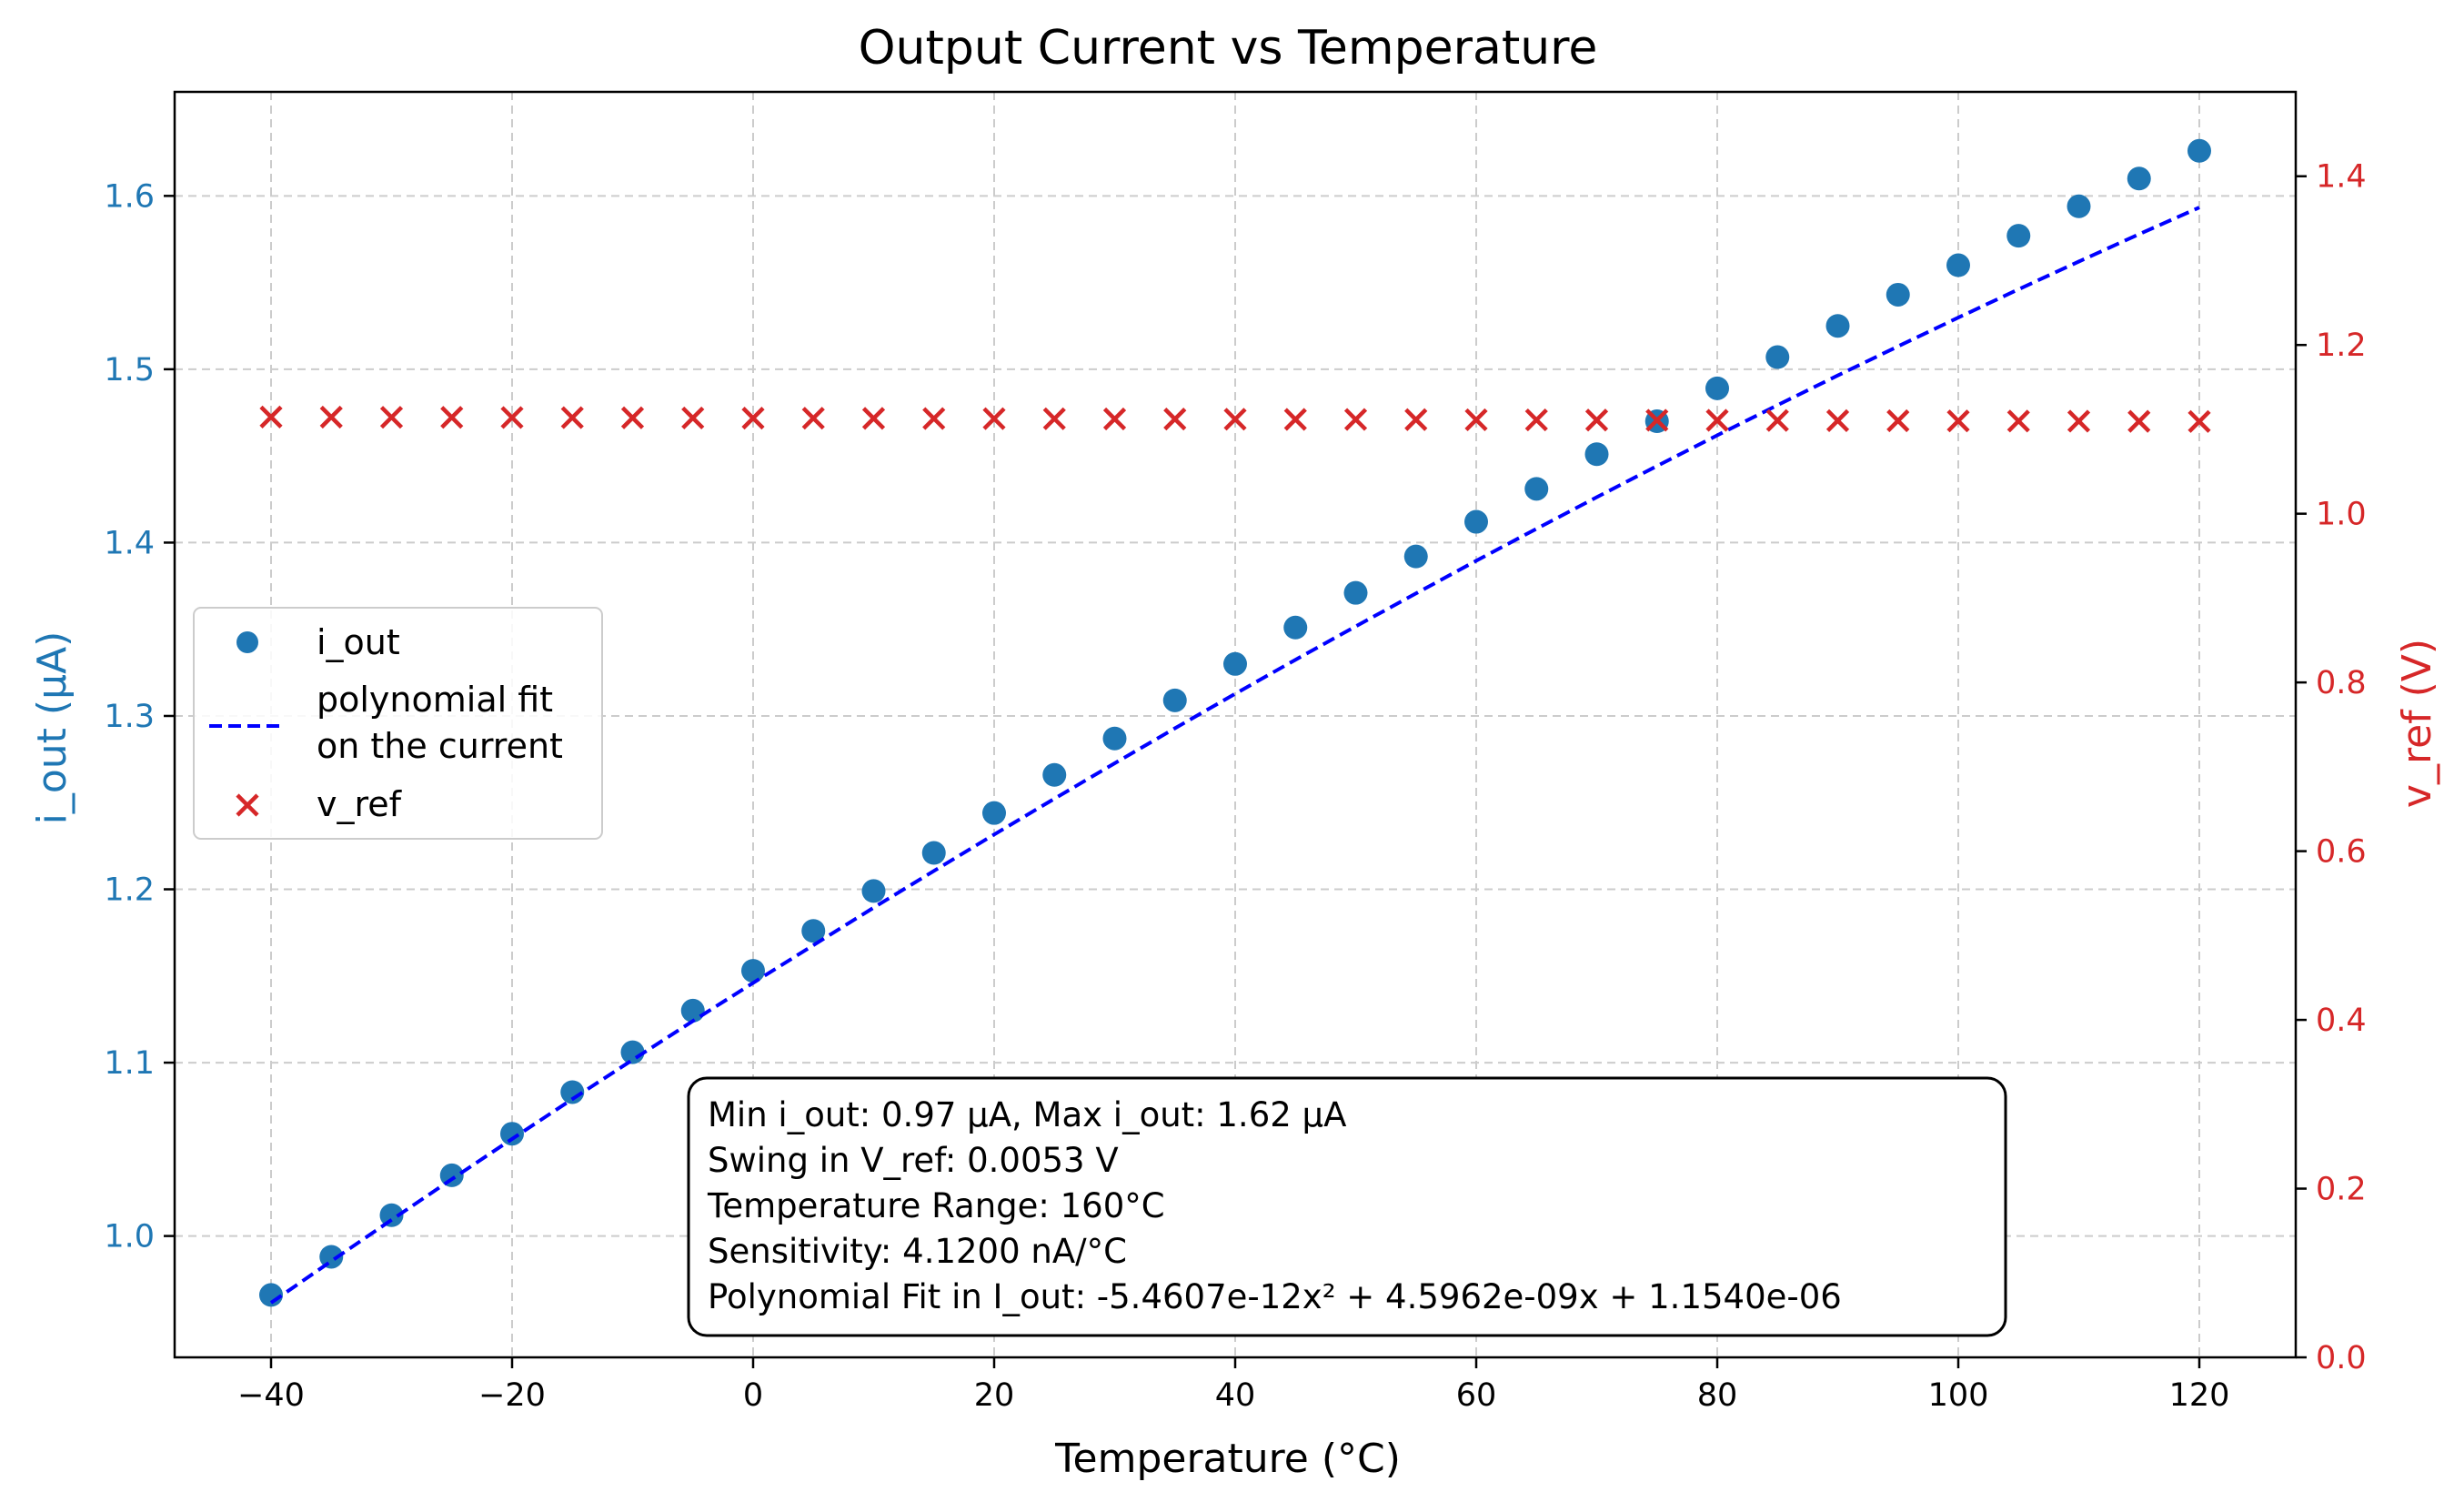 This screenshot has height=1502, width=2464. What do you see at coordinates (2341, 1190) in the screenshot?
I see `y-right-tick-label: 0.2` at bounding box center [2341, 1190].